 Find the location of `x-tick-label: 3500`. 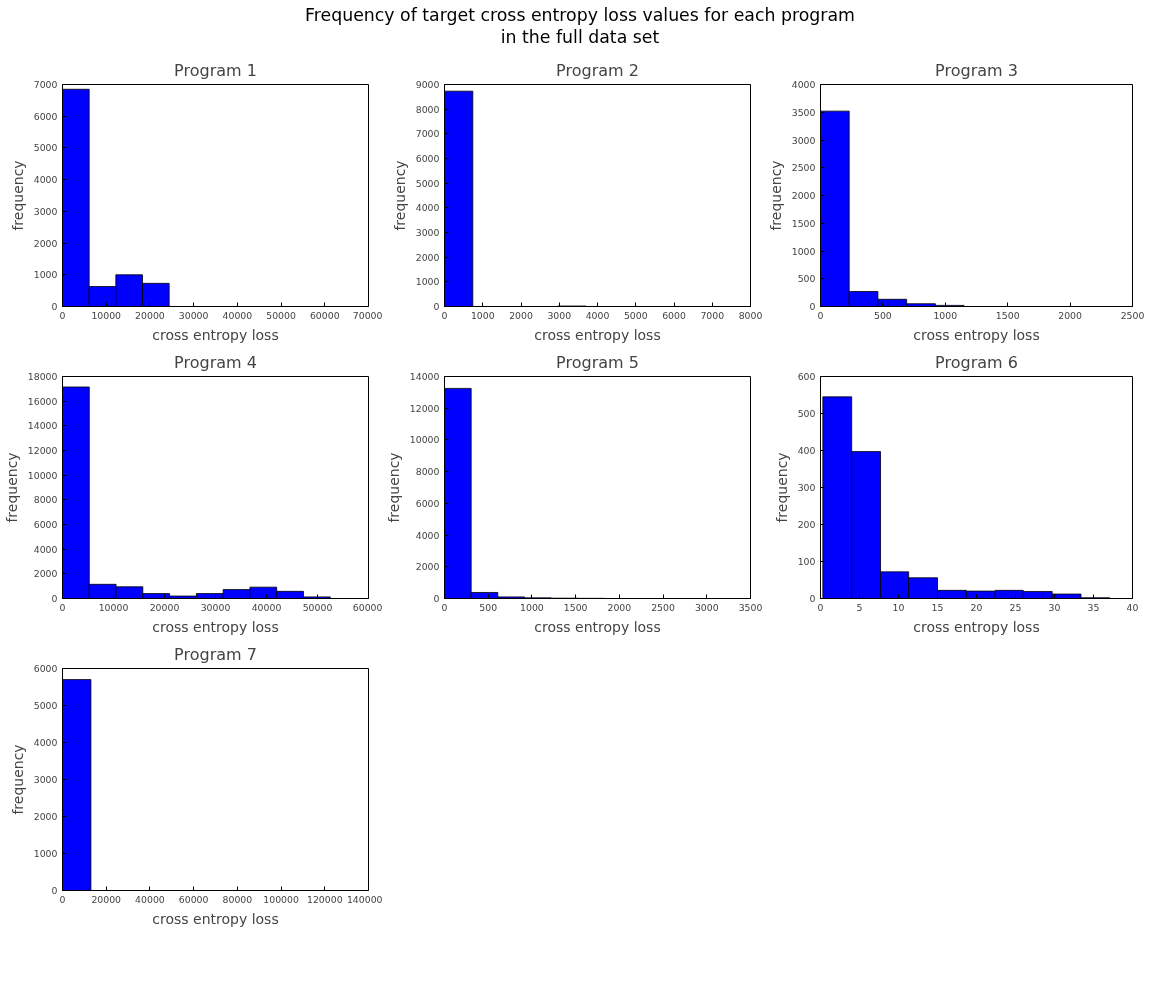

x-tick-label: 3500 is located at coordinates (750, 607).